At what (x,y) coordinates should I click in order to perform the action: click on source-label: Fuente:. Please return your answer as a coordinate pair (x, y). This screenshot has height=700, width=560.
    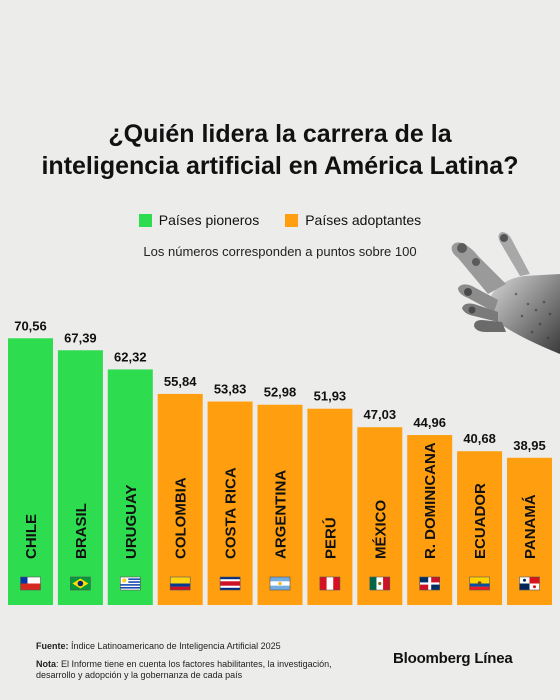
    Looking at the image, I should click on (52, 646).